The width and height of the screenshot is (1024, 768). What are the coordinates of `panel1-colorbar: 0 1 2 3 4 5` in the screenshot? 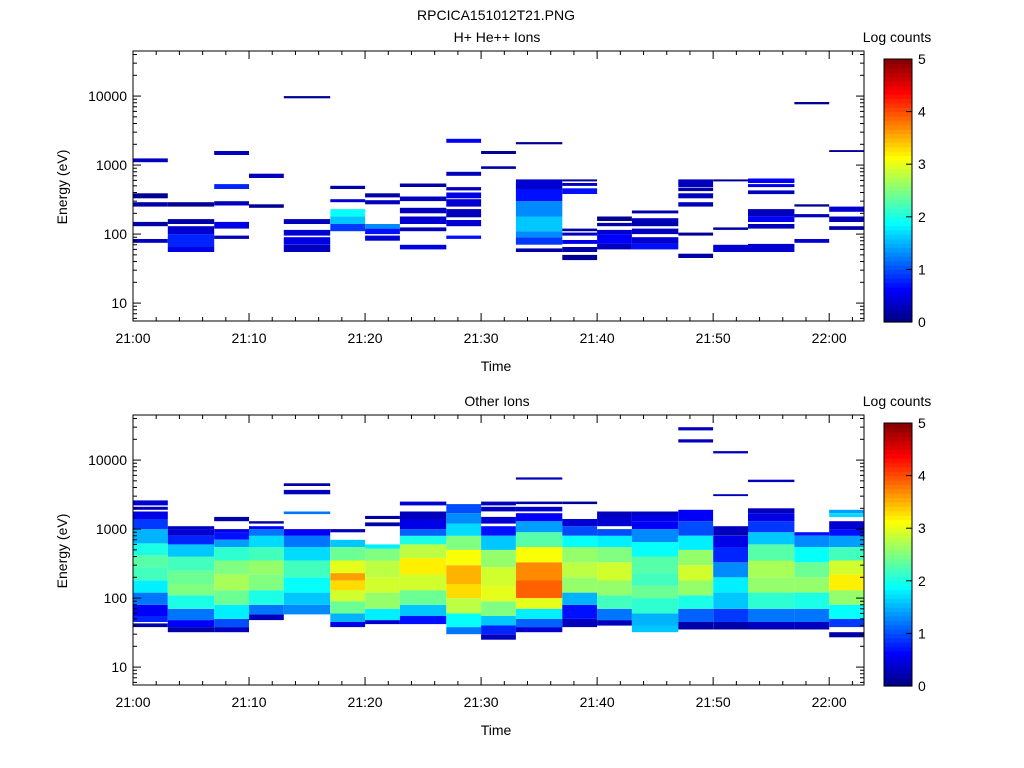 It's located at (904, 190).